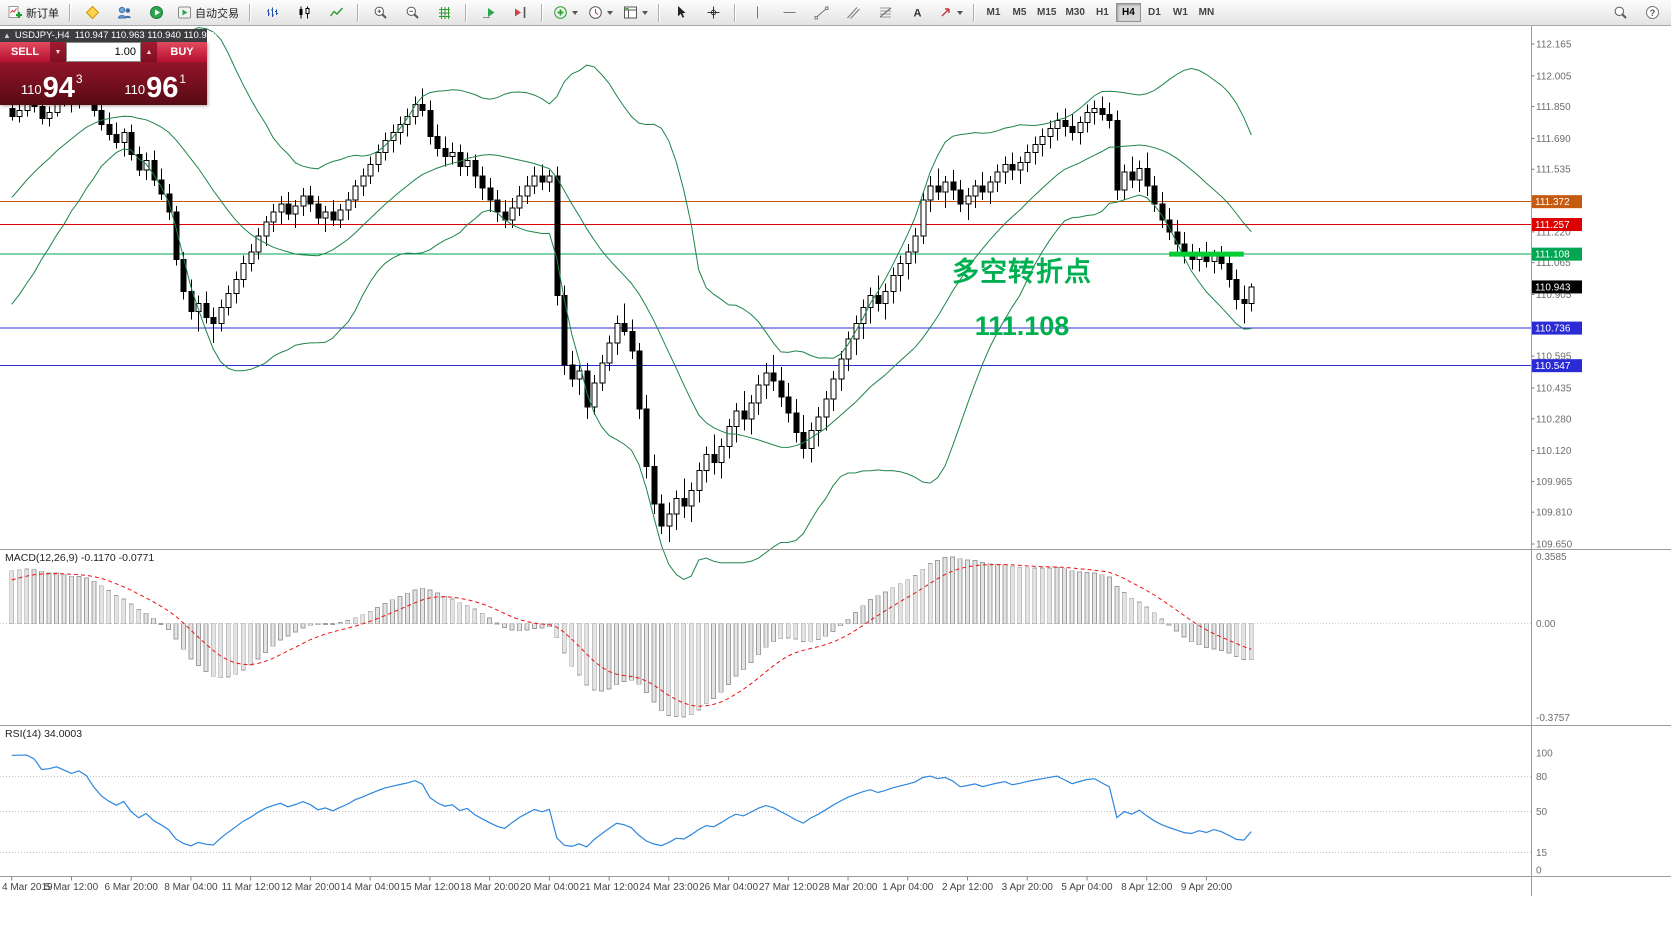  I want to click on sell-button: SELL, so click(25, 52).